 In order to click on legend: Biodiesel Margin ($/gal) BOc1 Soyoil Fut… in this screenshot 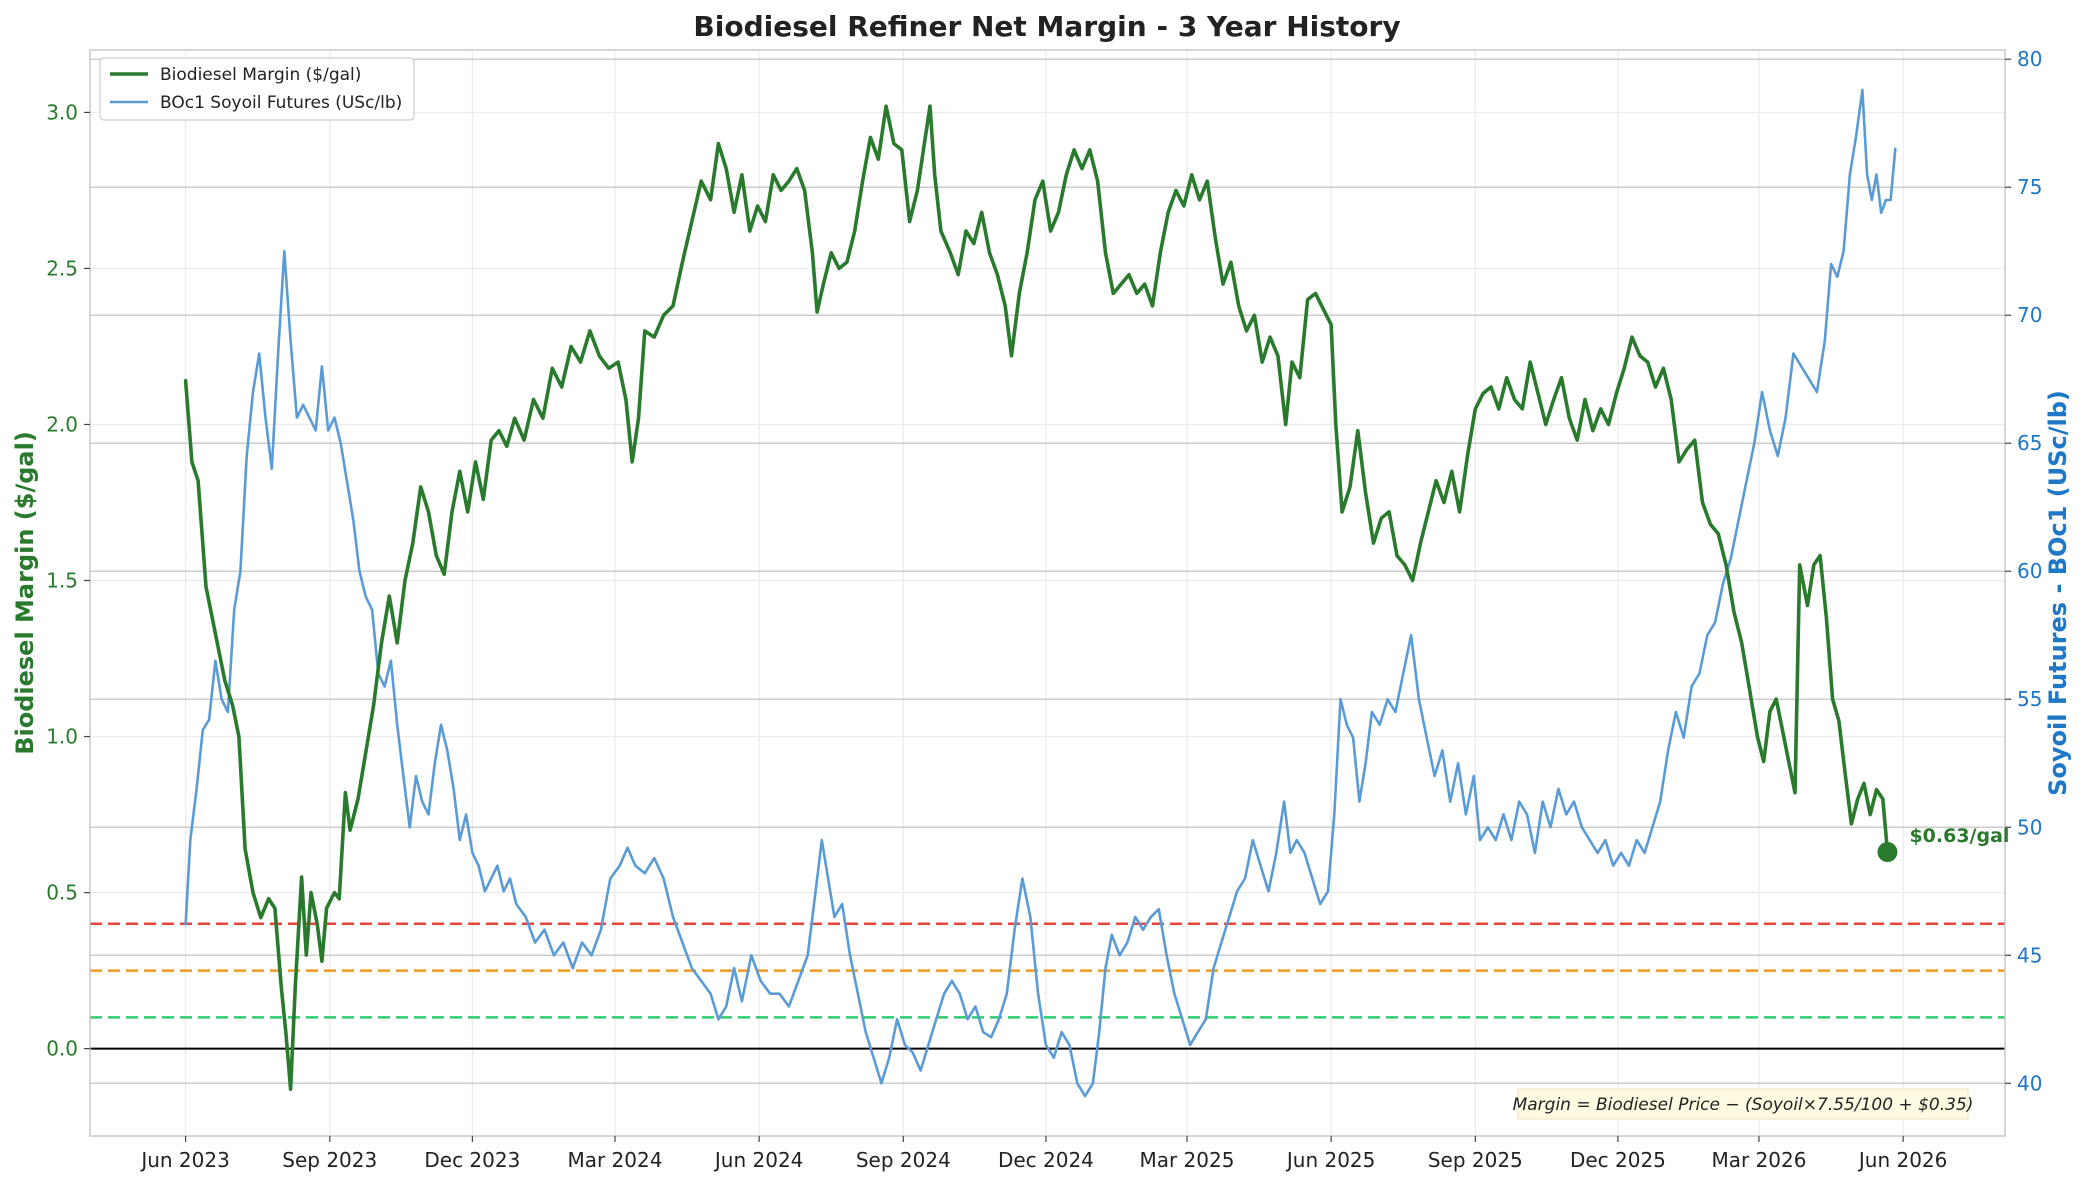, I will do `click(257, 89)`.